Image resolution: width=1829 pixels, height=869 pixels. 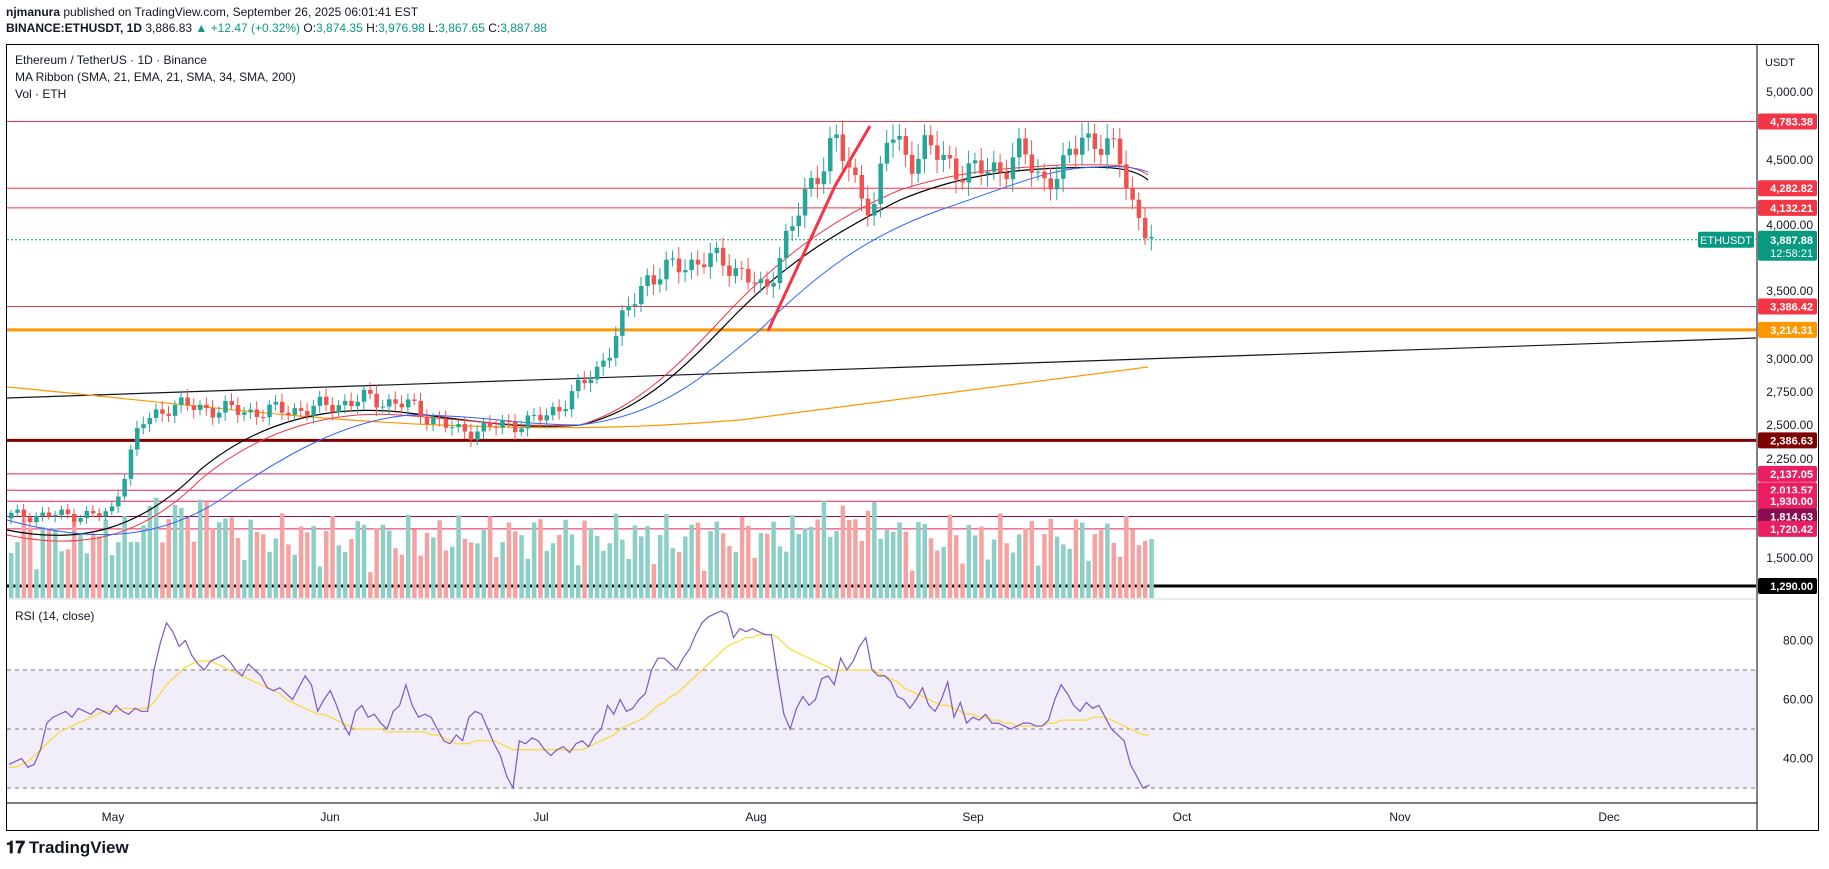 What do you see at coordinates (755, 817) in the screenshot?
I see `time-tick: Aug` at bounding box center [755, 817].